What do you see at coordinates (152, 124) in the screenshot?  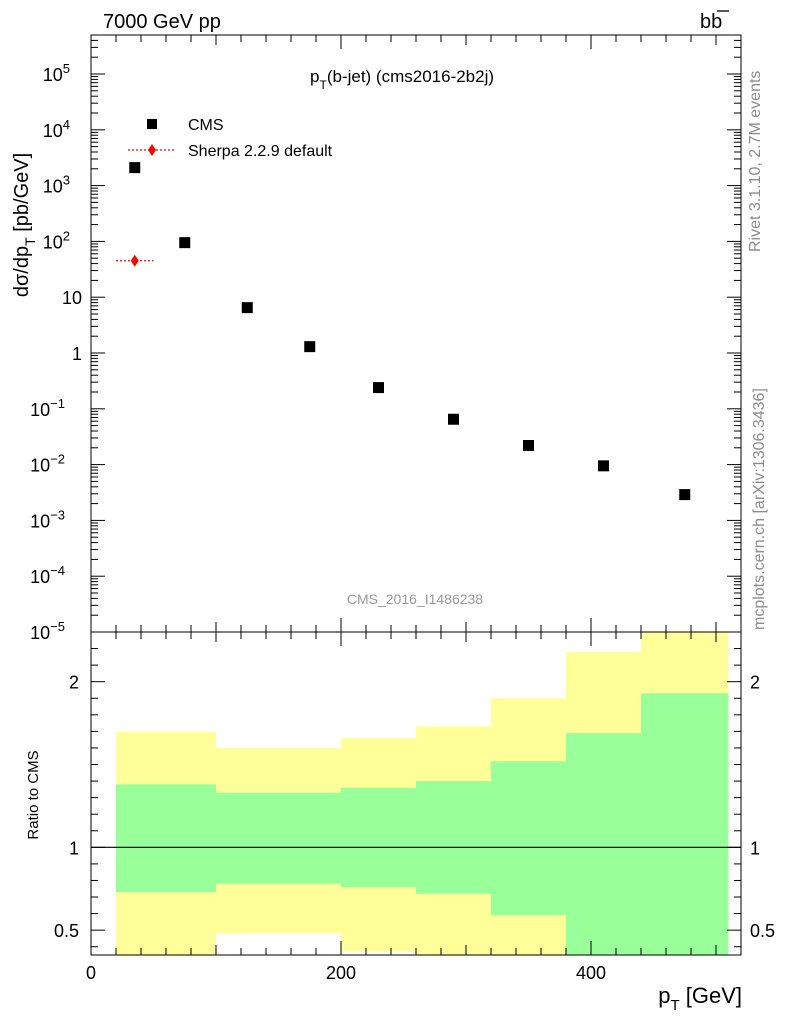 I see `legend-cms-marker` at bounding box center [152, 124].